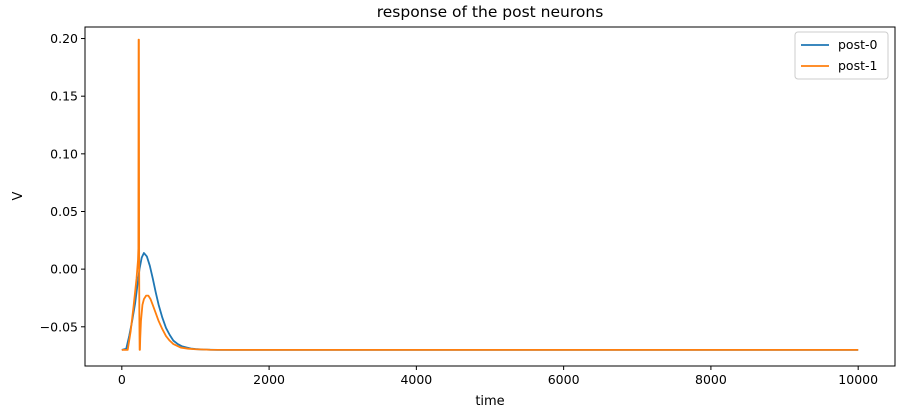  Describe the element at coordinates (18, 195) in the screenshot. I see `y-axis-label: V` at that location.